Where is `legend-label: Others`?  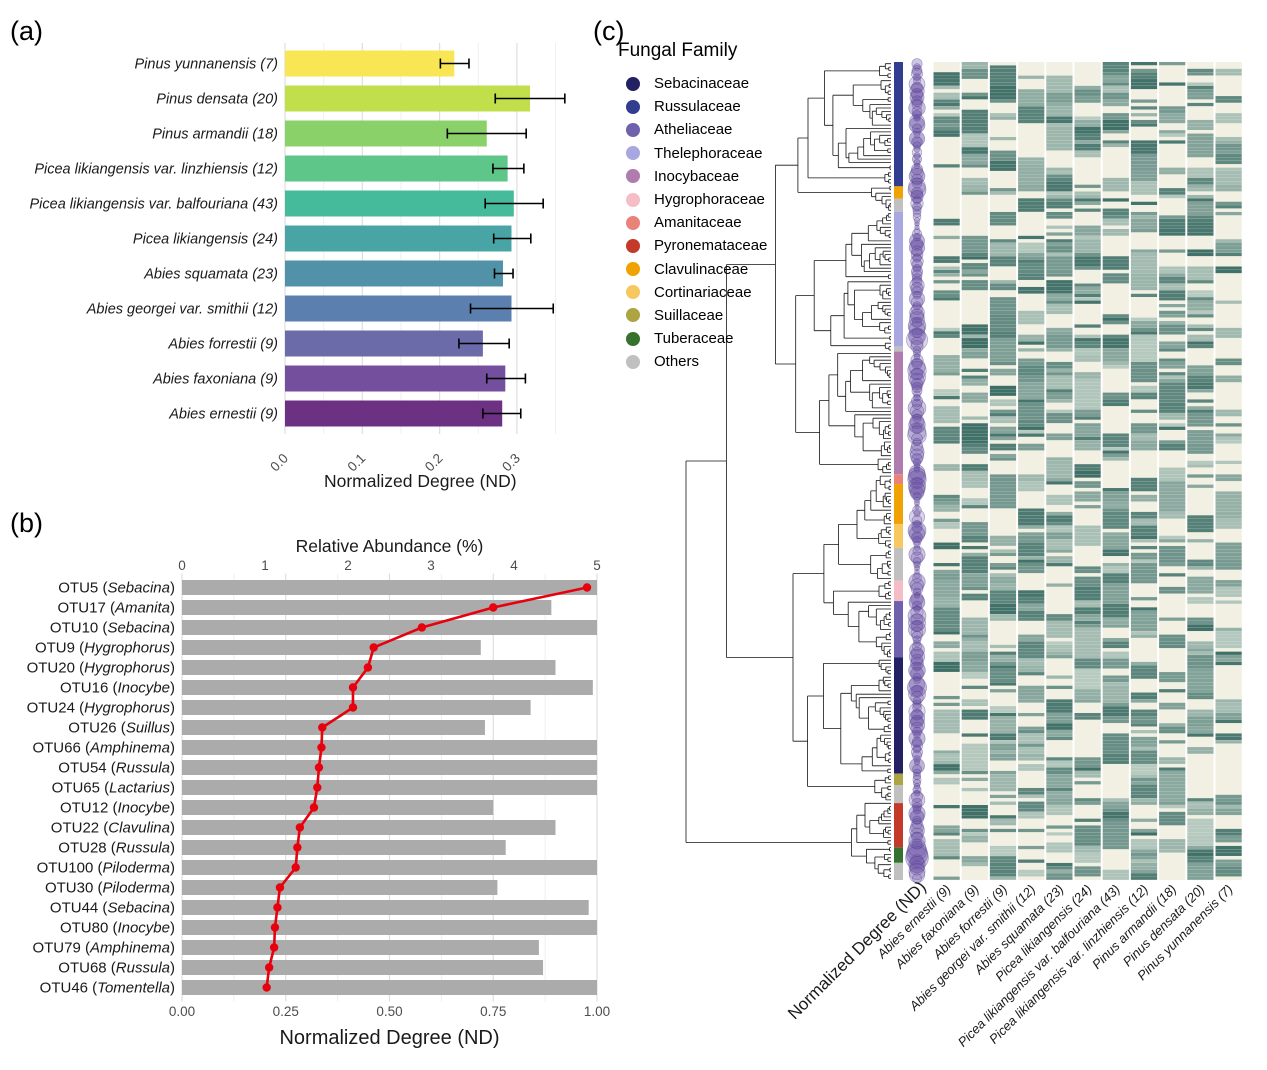 legend-label: Others is located at coordinates (677, 362).